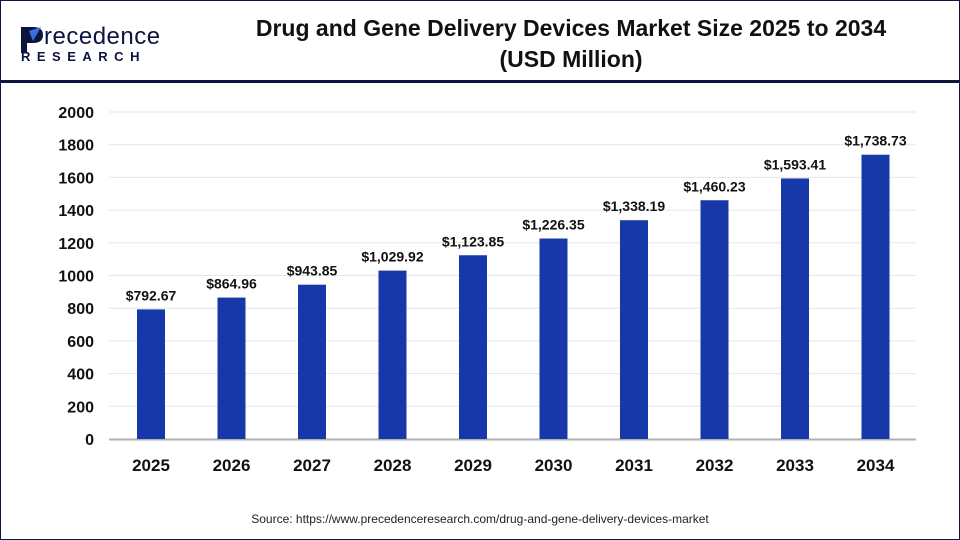  I want to click on bar-2028, so click(392, 354).